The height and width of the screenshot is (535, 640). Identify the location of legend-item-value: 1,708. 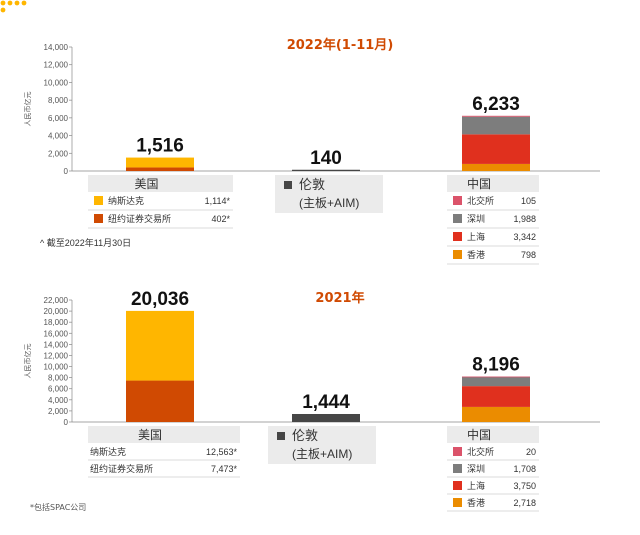
(524, 469).